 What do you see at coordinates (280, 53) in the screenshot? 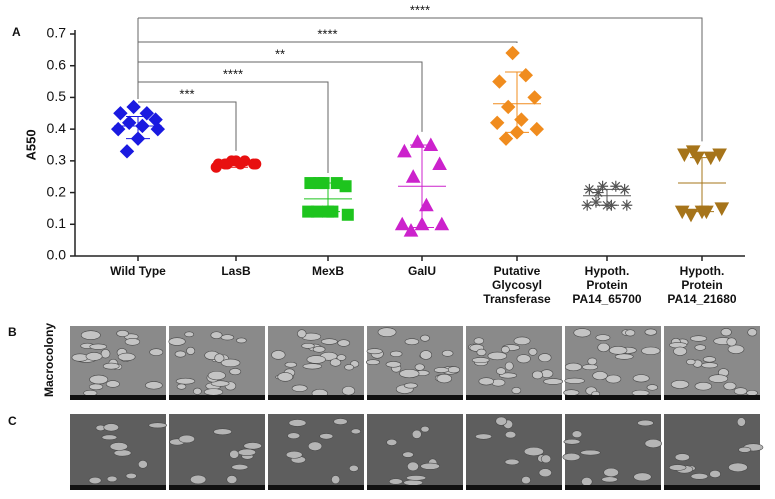
I see `significance-label: **` at bounding box center [280, 53].